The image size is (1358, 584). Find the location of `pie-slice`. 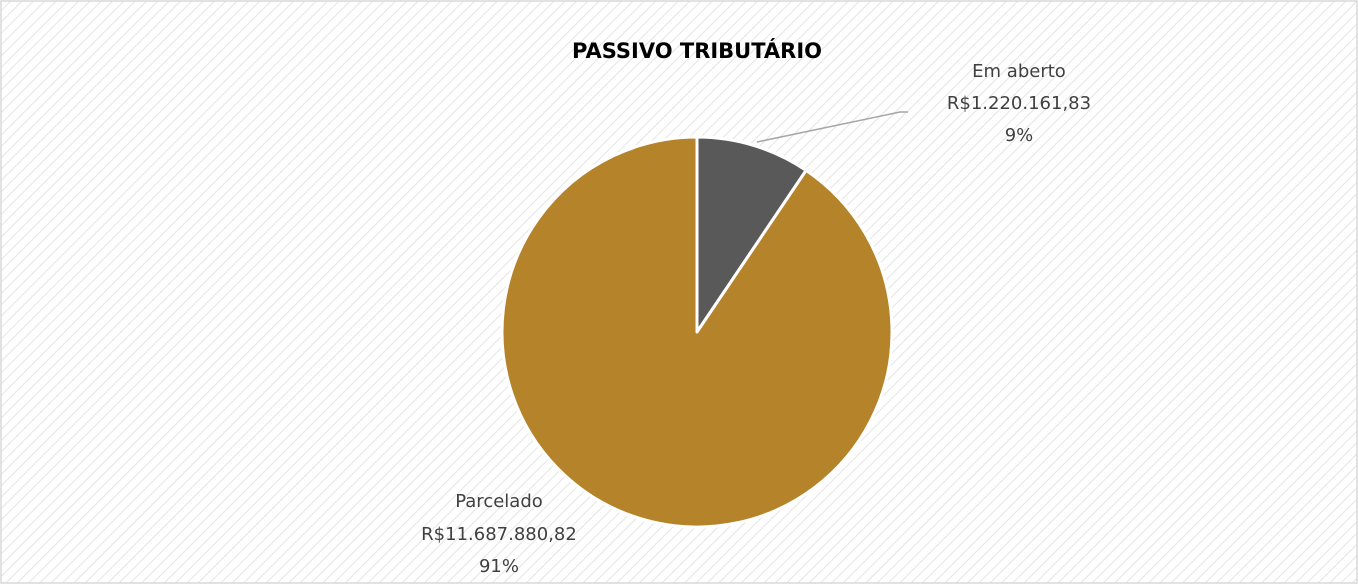

pie-slice is located at coordinates (751, 234).